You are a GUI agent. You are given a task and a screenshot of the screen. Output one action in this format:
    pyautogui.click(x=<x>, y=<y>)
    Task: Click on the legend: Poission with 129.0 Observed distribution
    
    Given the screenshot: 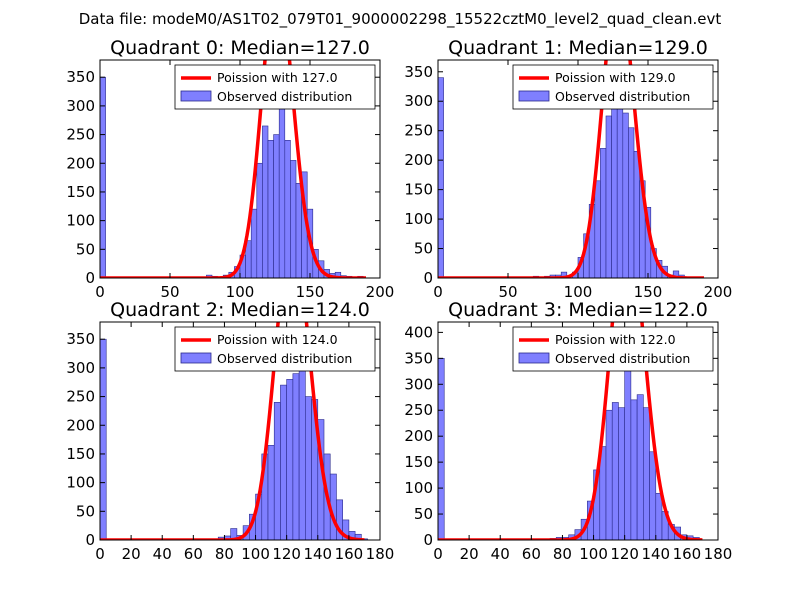 What is the action you would take?
    pyautogui.click(x=613, y=87)
    